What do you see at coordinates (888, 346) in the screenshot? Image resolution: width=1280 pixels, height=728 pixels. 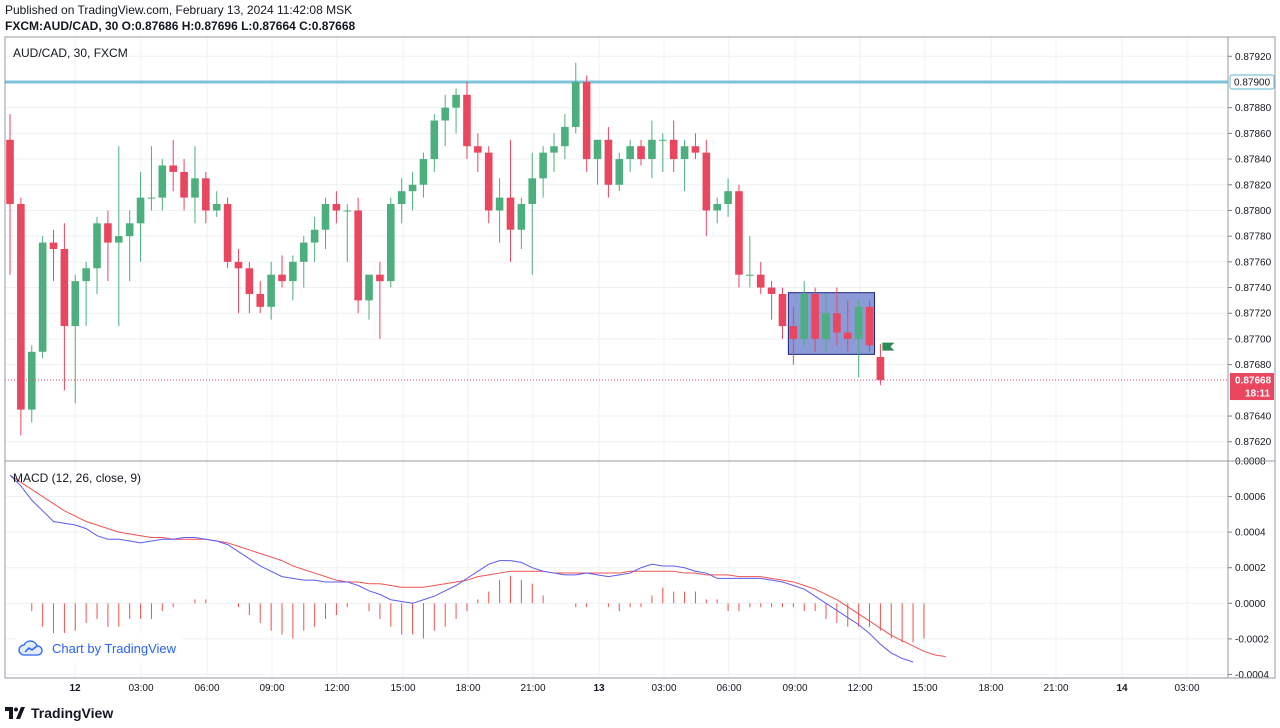 I see `flag-icon` at bounding box center [888, 346].